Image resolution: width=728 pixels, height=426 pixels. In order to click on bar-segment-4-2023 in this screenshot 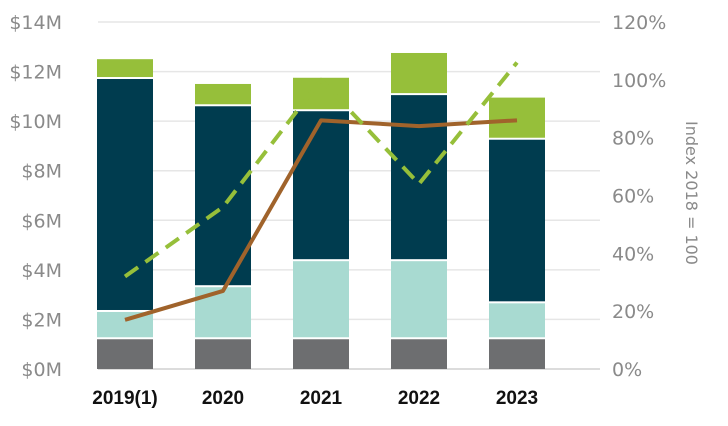, I will do `click(517, 117)`.